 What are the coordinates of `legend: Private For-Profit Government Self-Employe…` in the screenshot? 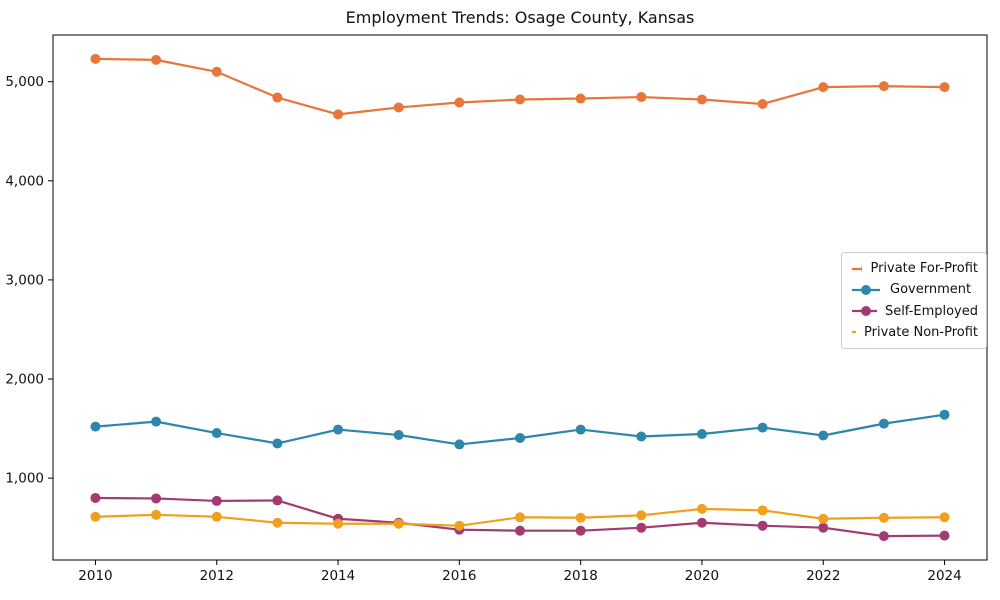 It's located at (914, 300).